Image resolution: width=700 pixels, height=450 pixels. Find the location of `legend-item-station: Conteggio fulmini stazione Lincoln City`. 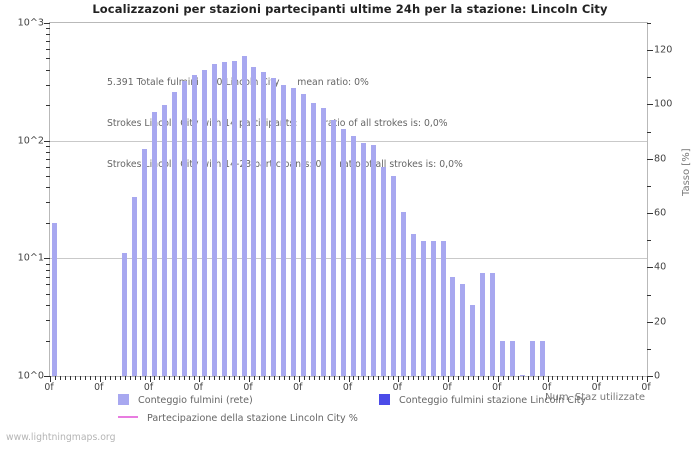

legend-item-station: Conteggio fulmini stazione Lincoln City is located at coordinates (482, 400).